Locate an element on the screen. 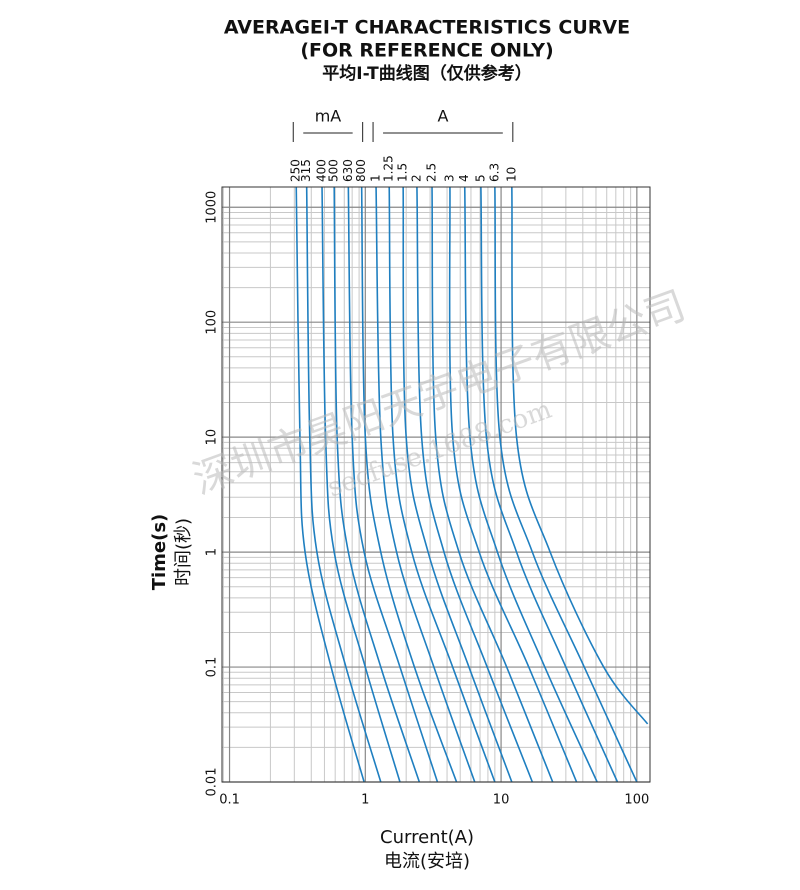  series-label: 500 is located at coordinates (334, 170).